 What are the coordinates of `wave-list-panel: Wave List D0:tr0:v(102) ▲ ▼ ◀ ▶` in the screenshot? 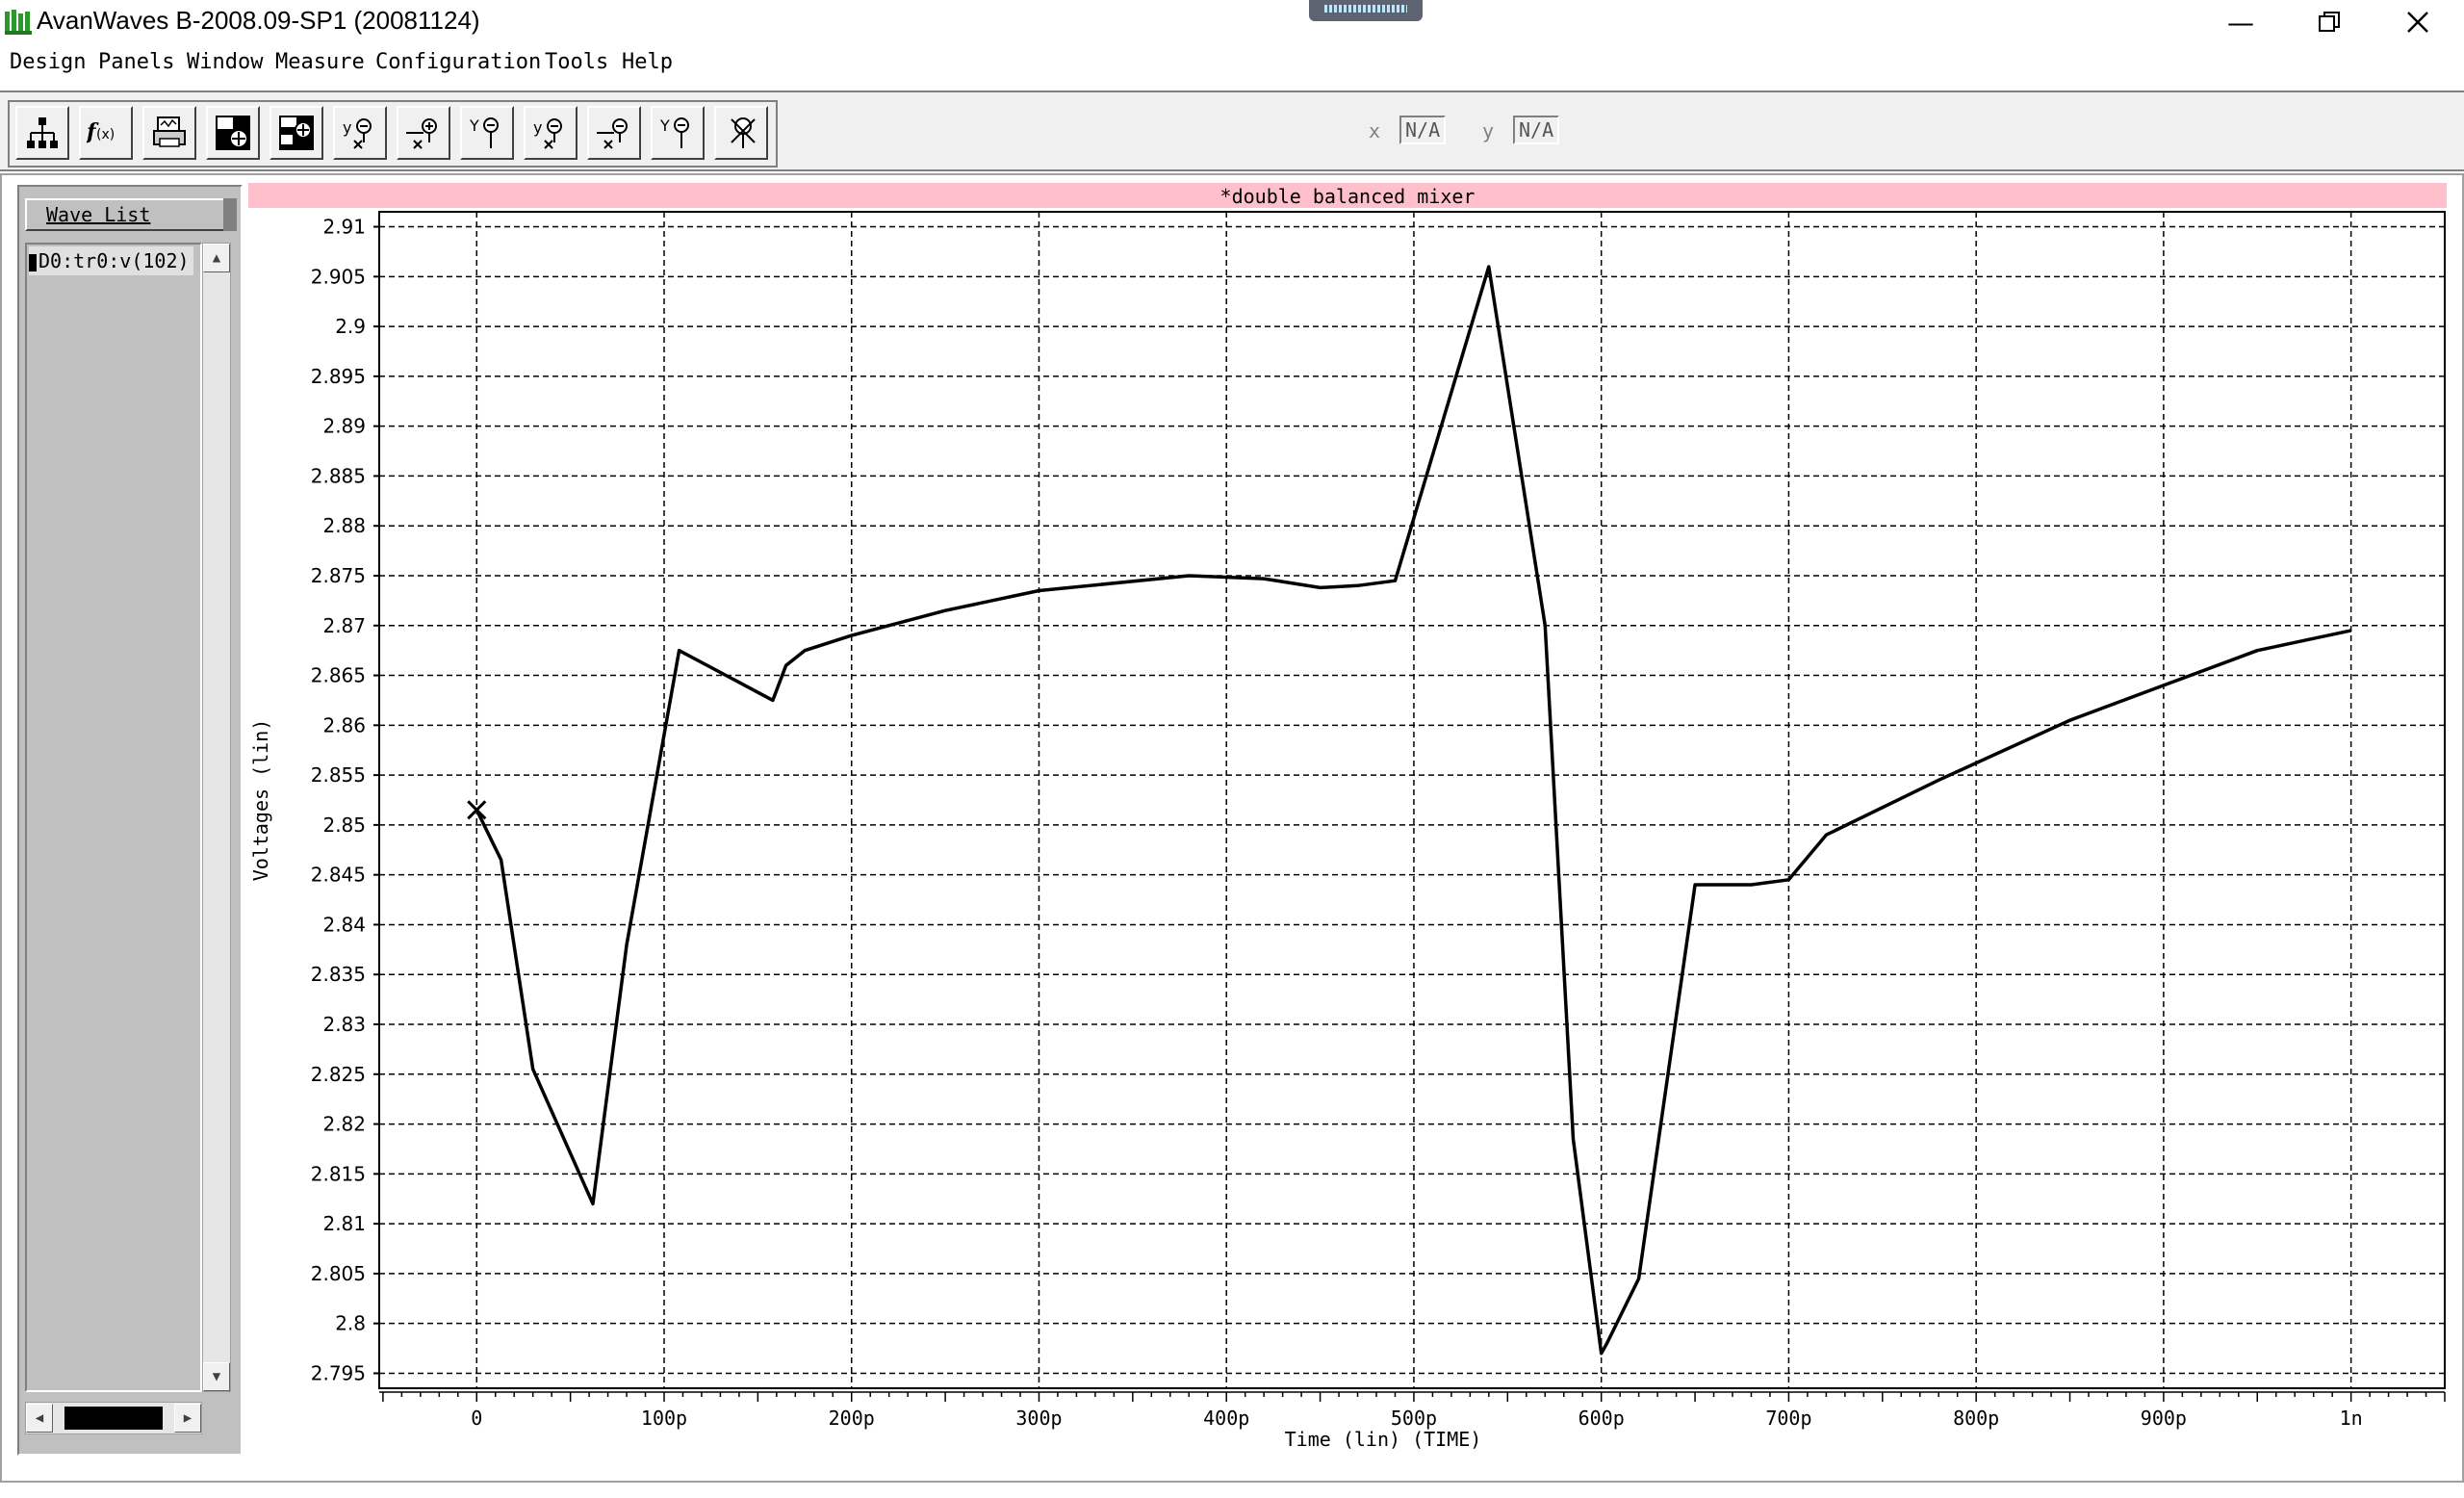 It's located at (130, 821).